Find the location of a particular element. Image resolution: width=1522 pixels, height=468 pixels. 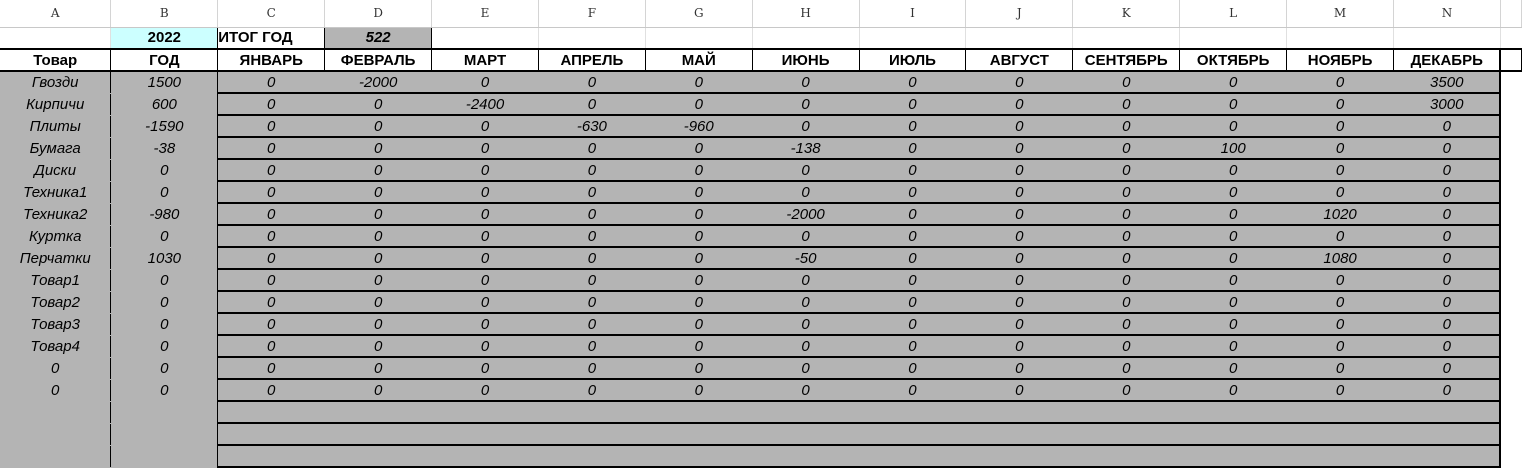

header-month: ИЮЛЬ is located at coordinates (913, 60).